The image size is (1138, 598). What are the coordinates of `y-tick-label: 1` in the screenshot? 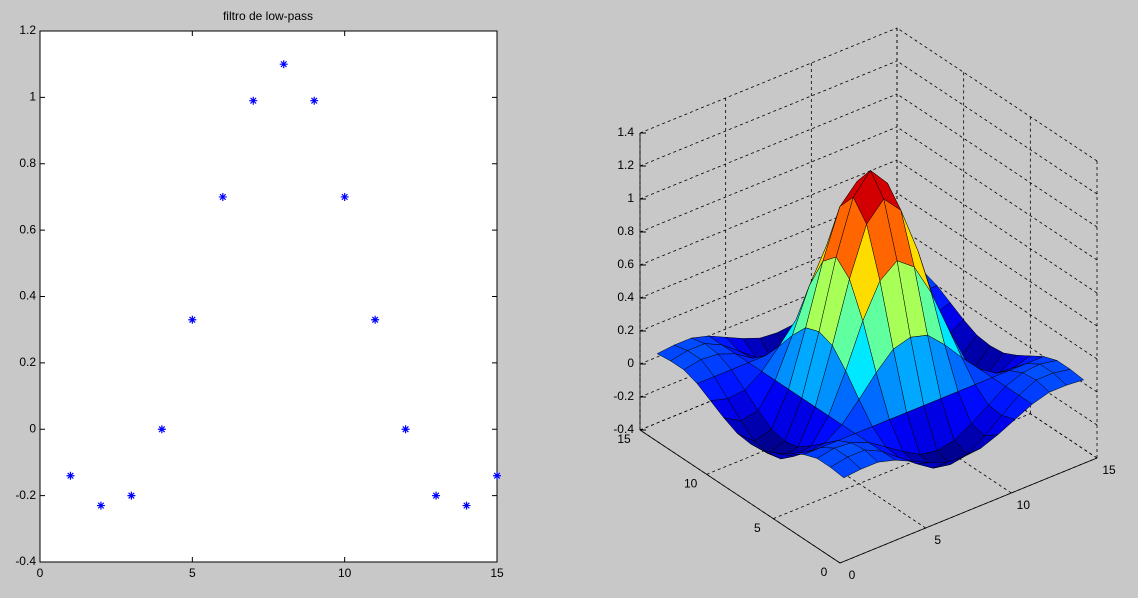 It's located at (32, 97).